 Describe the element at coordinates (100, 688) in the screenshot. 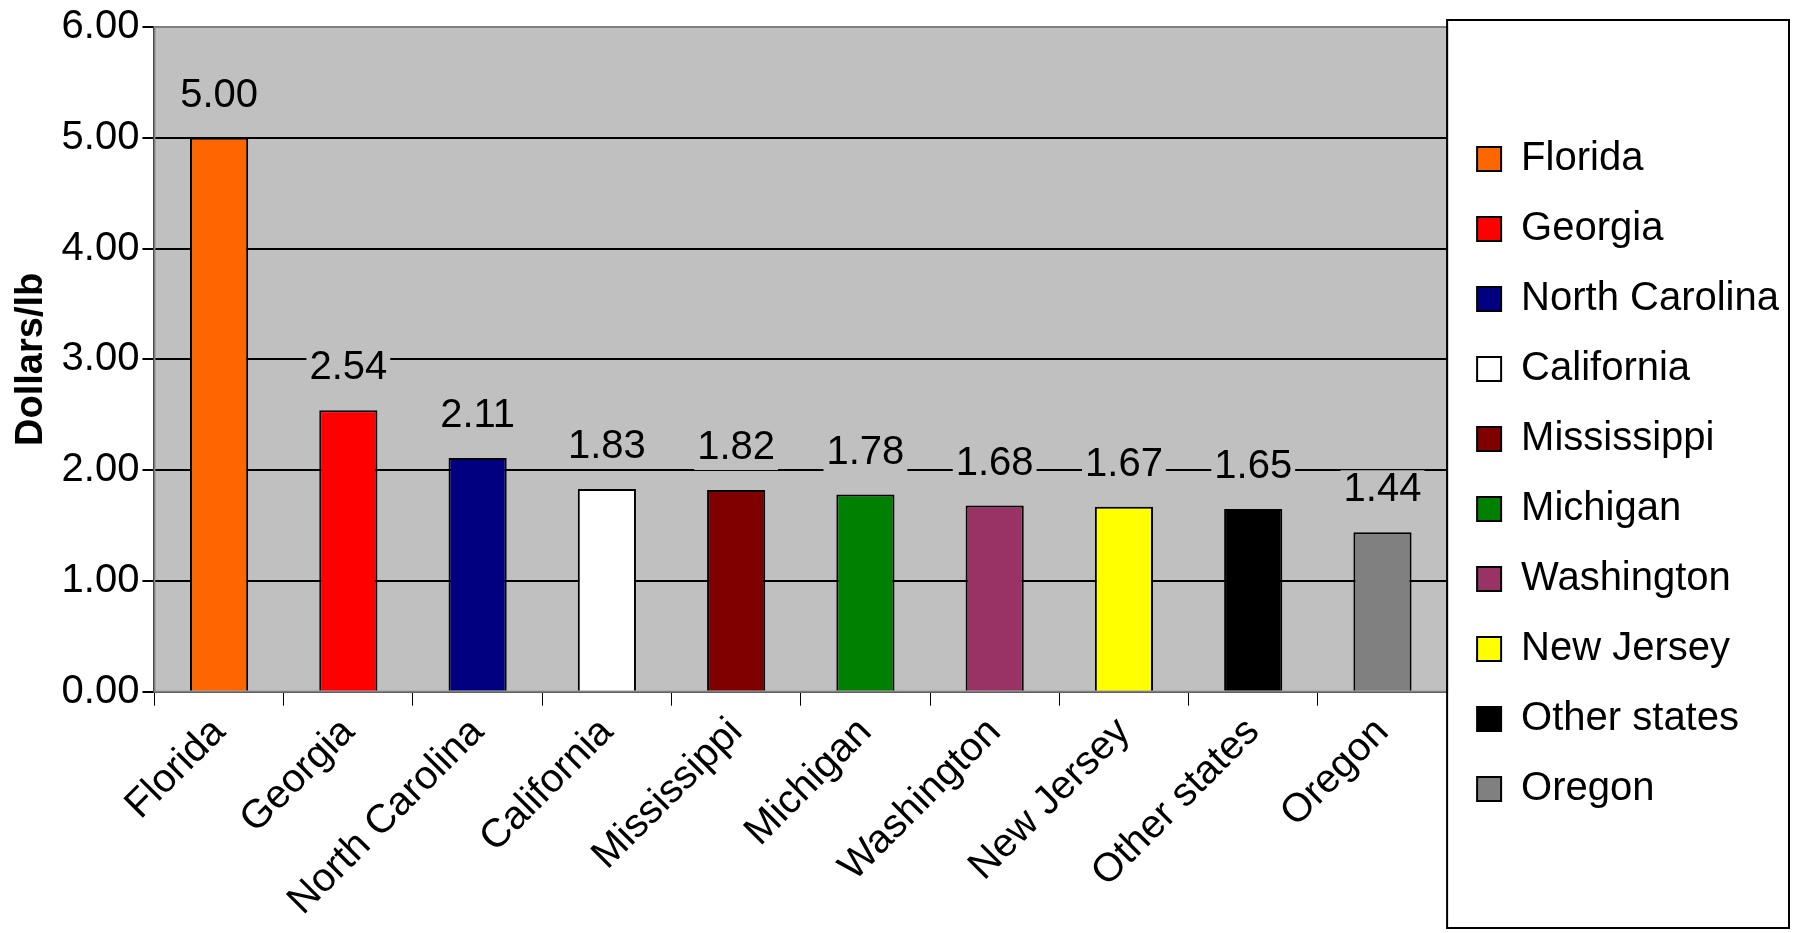

I see `y-tick-label: 0.00` at that location.